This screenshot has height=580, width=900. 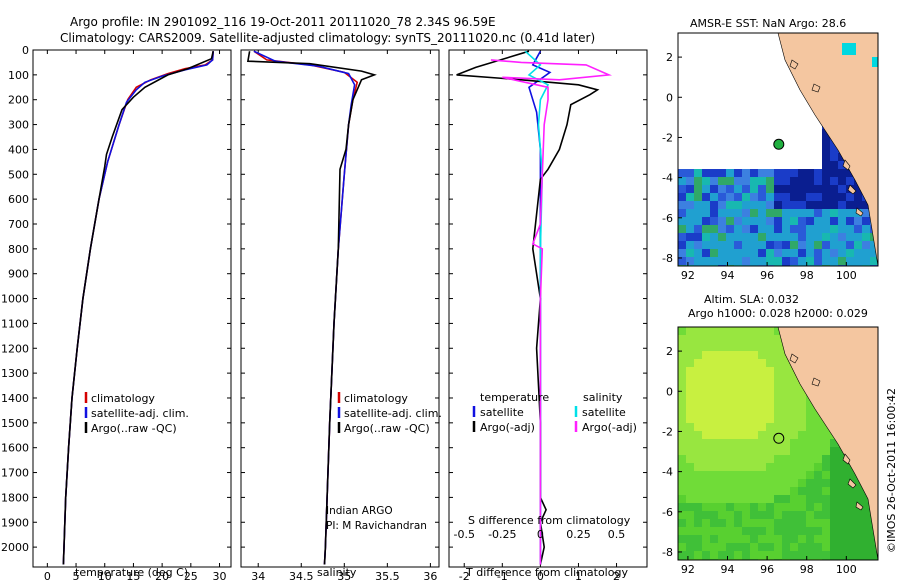 What do you see at coordinates (76, 575) in the screenshot?
I see `x-tick-label: 5` at bounding box center [76, 575].